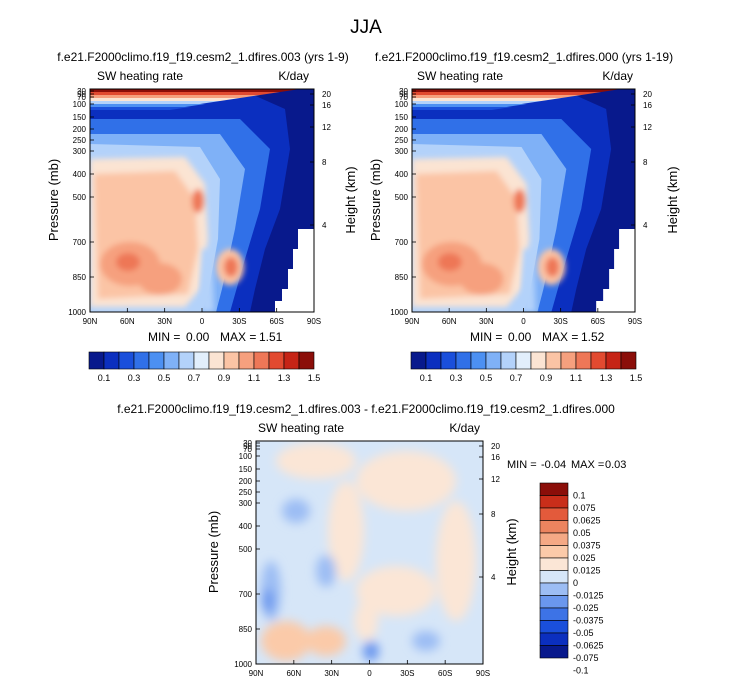 The image size is (732, 694). I want to click on x-tick-label: 60N, so click(449, 321).